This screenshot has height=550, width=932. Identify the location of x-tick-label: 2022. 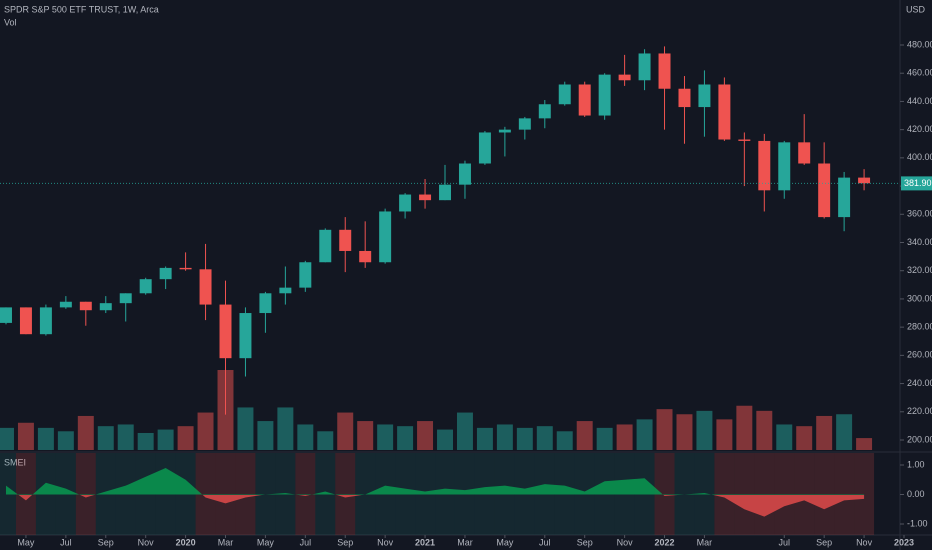
(665, 542).